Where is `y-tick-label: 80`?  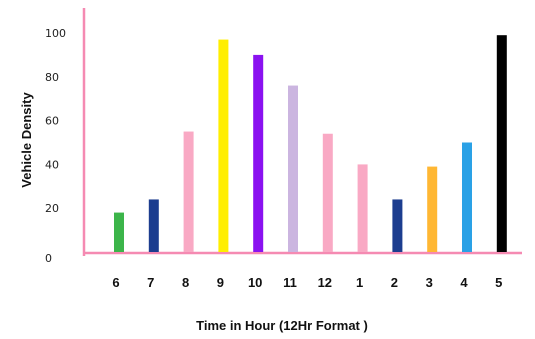
y-tick-label: 80 is located at coordinates (52, 77).